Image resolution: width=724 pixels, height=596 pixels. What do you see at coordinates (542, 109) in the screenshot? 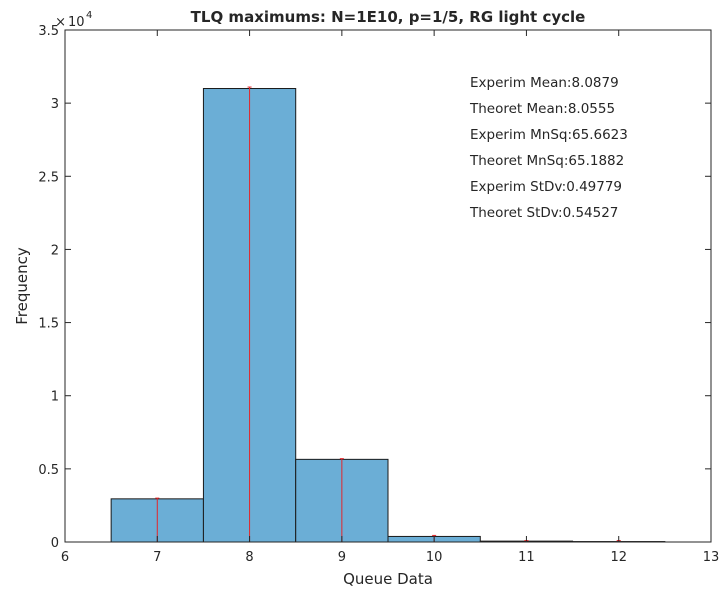
I see `stats-annotation-line: Theoret Mean:8.0555` at bounding box center [542, 109].